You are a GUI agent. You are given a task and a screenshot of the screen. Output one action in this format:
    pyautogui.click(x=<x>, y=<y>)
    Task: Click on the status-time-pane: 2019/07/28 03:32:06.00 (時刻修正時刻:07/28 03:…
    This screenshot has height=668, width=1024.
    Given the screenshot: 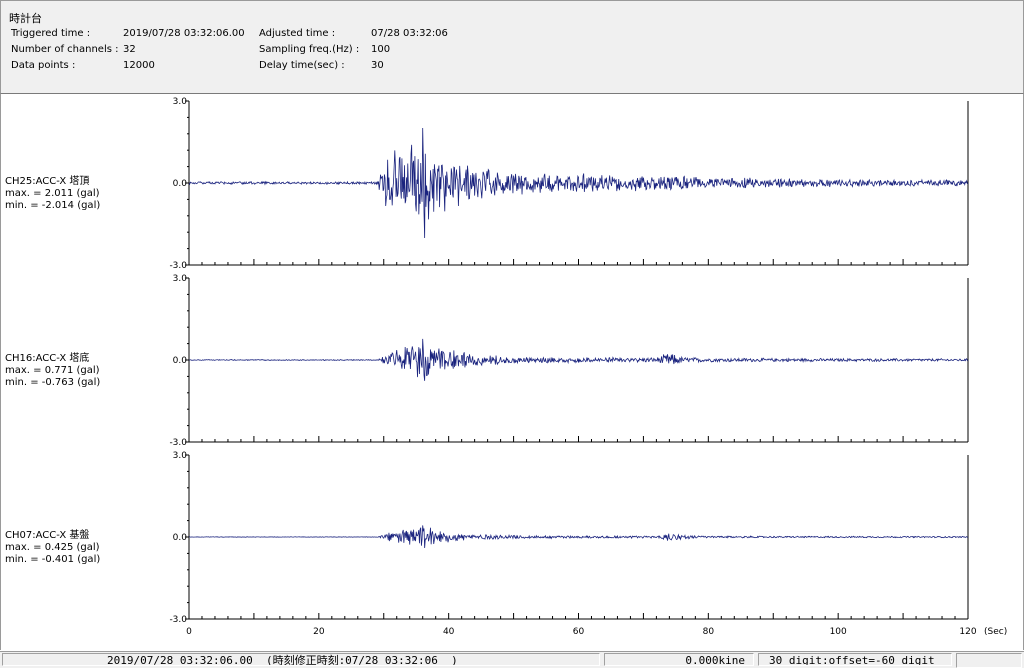 What is the action you would take?
    pyautogui.click(x=301, y=659)
    